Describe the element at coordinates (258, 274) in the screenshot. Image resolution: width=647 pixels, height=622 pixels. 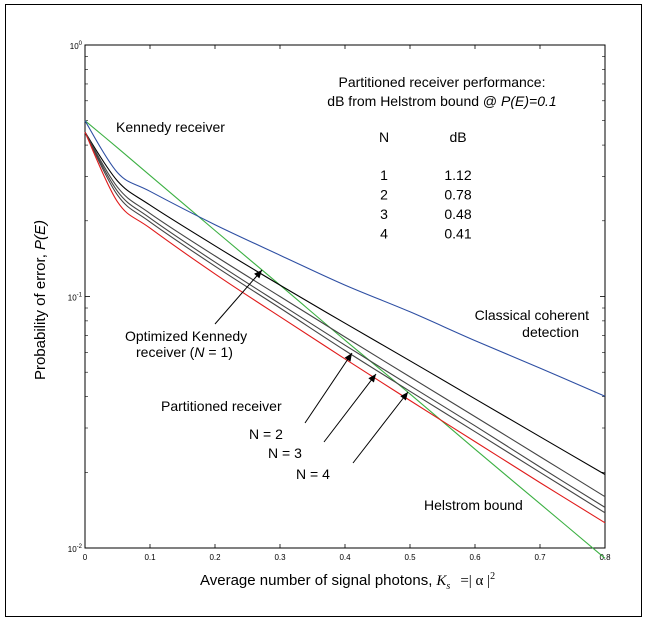
I see `arrow-optimized-kennedy-head` at that location.